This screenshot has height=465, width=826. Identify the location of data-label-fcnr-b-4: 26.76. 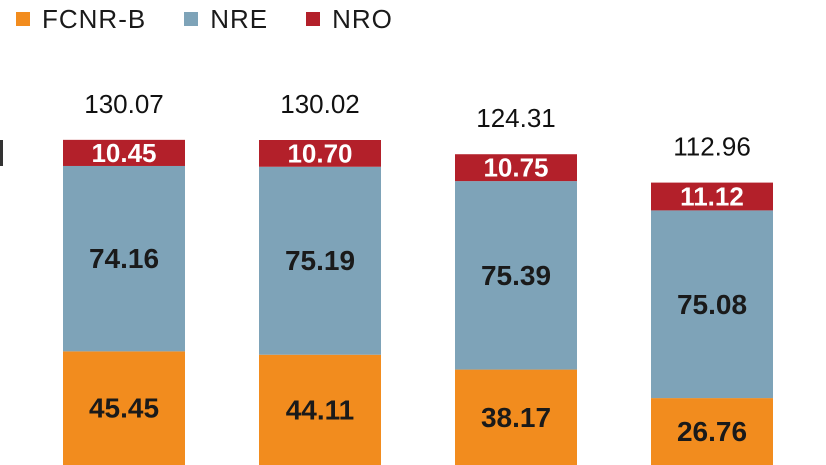
(712, 431).